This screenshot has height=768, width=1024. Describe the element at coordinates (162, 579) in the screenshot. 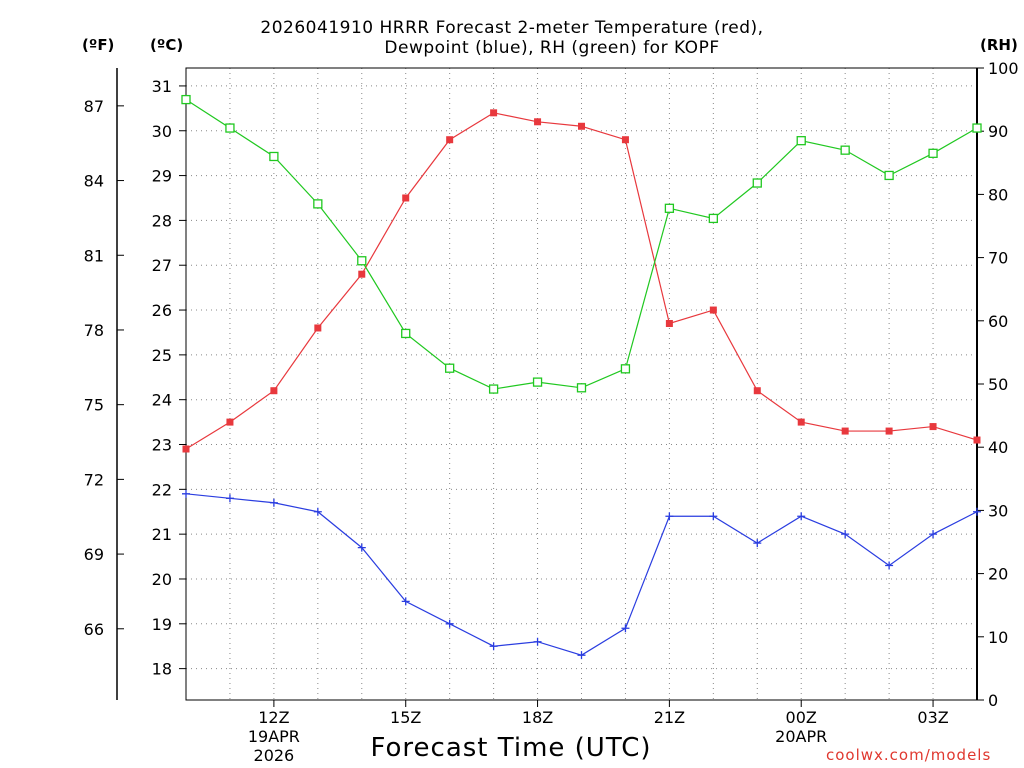

I see `celsius-tick-label: 20` at that location.